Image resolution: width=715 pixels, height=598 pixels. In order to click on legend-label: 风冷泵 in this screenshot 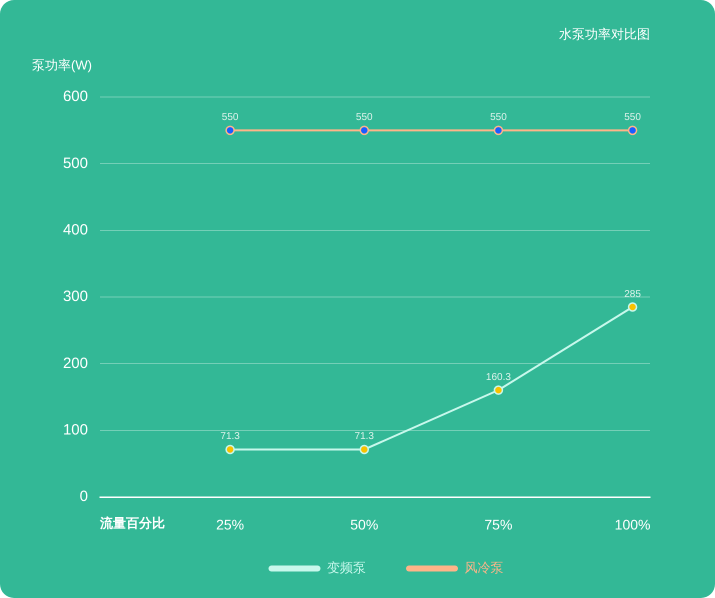, I will do `click(484, 568)`.